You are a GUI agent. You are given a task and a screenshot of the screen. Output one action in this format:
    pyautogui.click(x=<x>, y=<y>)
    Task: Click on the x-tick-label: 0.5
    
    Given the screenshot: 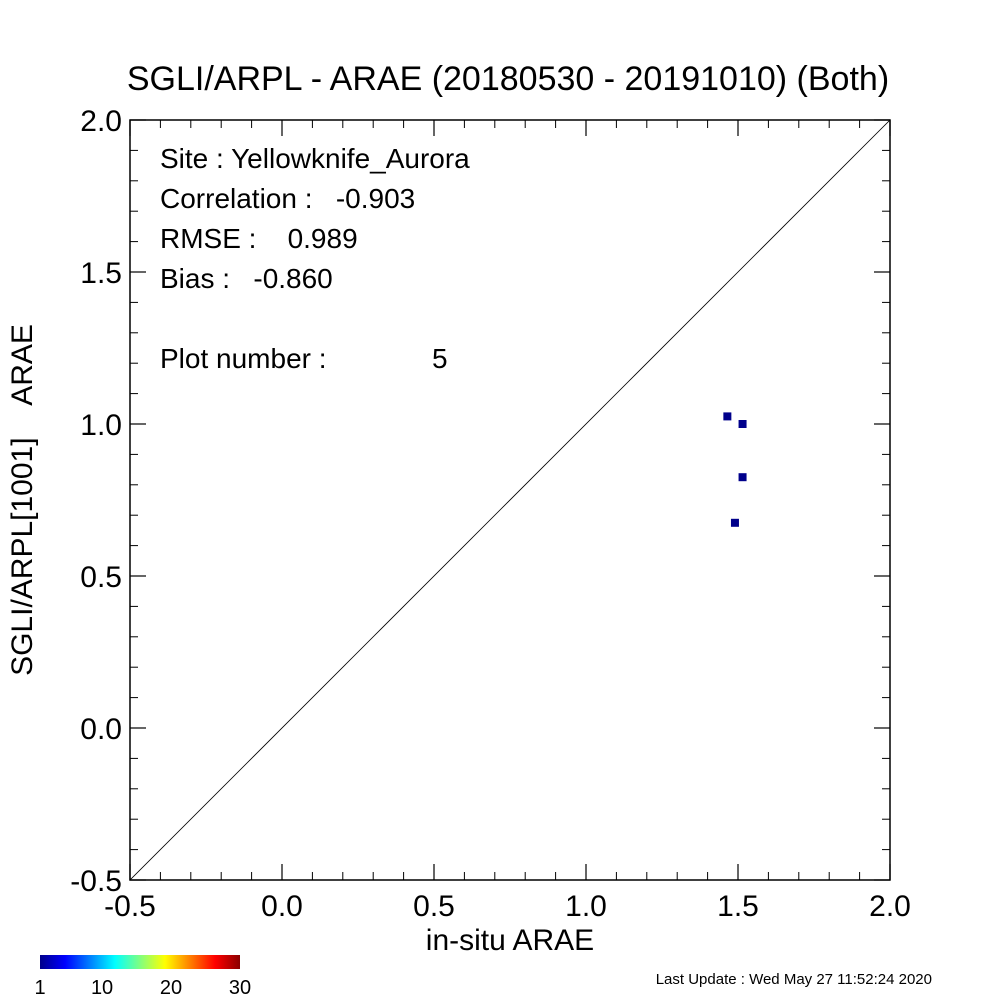 What is the action you would take?
    pyautogui.click(x=434, y=906)
    